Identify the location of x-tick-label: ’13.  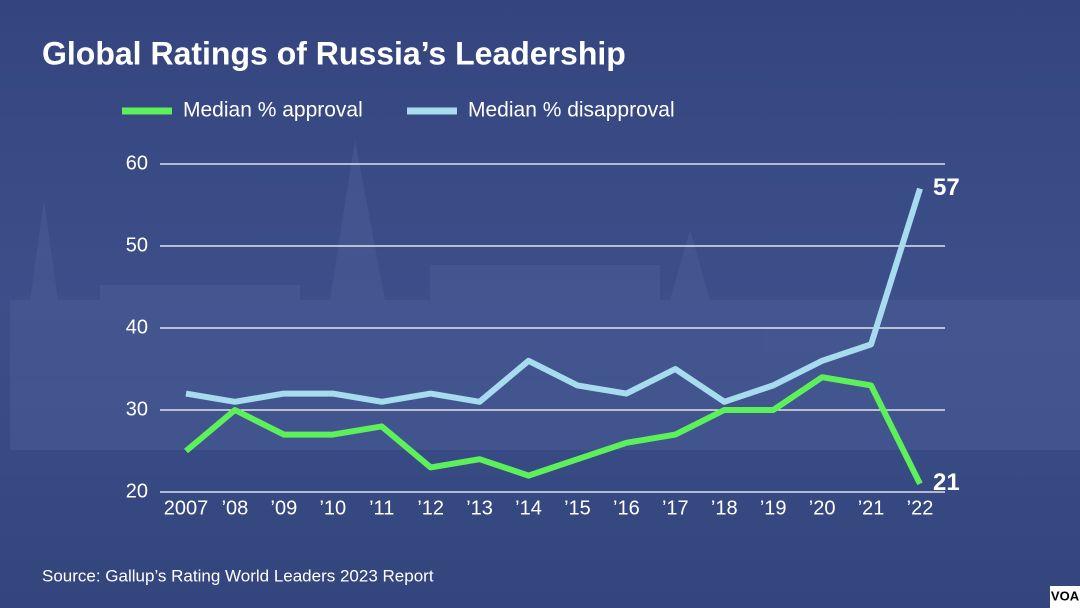
(479, 508).